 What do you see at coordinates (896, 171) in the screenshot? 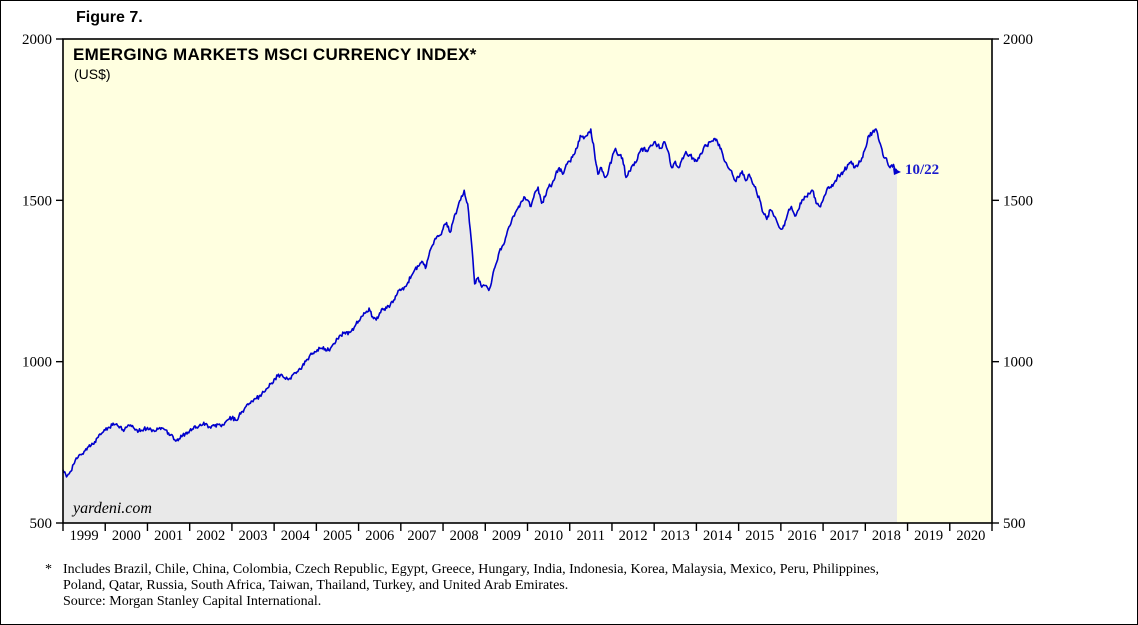
I see `latest-point-arrow` at bounding box center [896, 171].